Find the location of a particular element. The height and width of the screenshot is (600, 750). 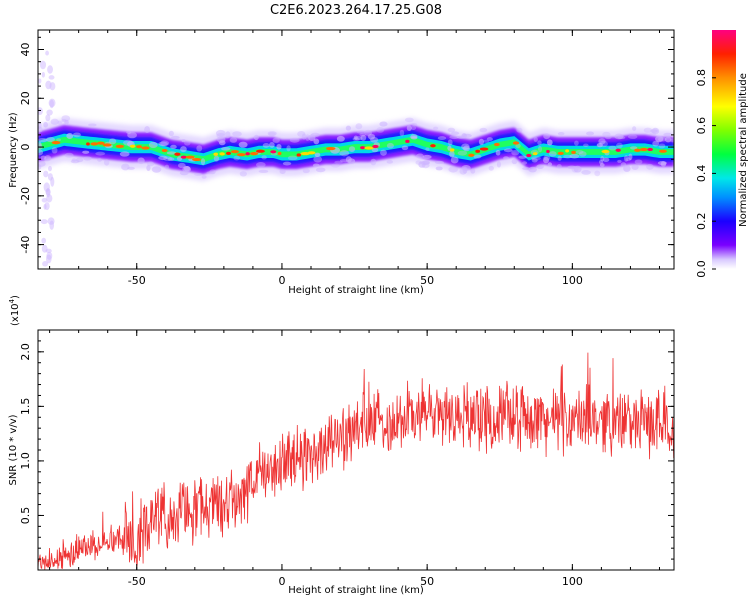

y-tick-label: 0.5 is located at coordinates (25, 516).